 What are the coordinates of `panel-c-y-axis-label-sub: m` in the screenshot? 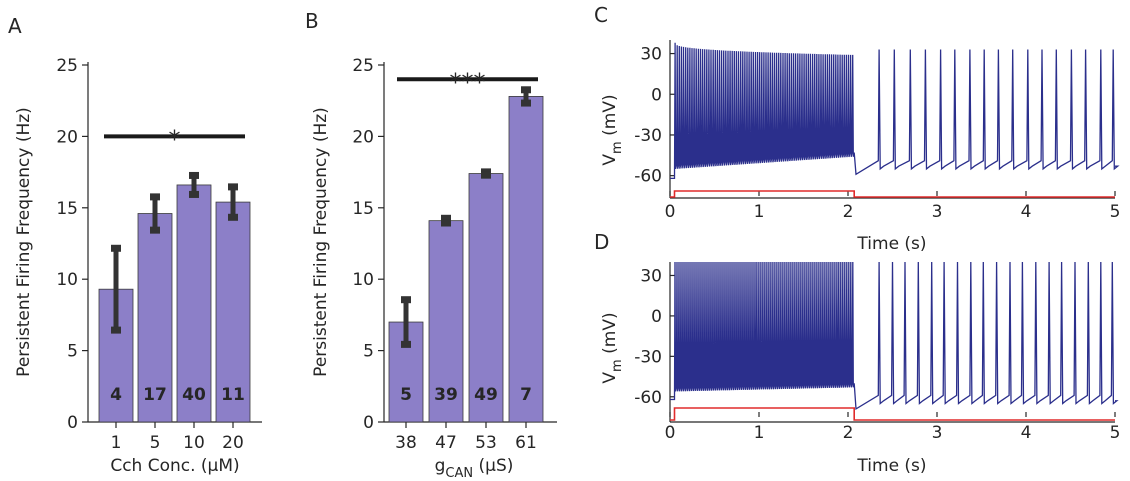 It's located at (617, 147).